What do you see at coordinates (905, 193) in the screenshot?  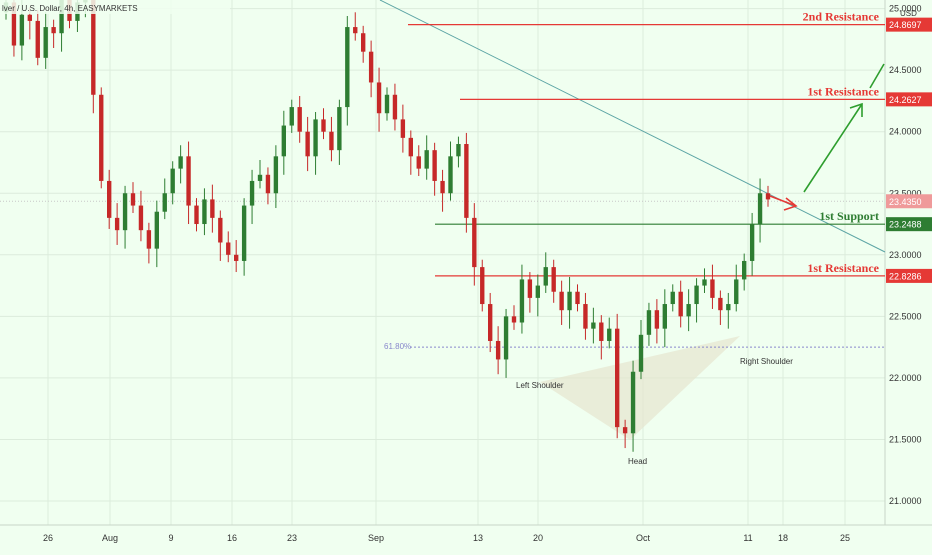 I see `y-tick-label: 23.5000` at bounding box center [905, 193].